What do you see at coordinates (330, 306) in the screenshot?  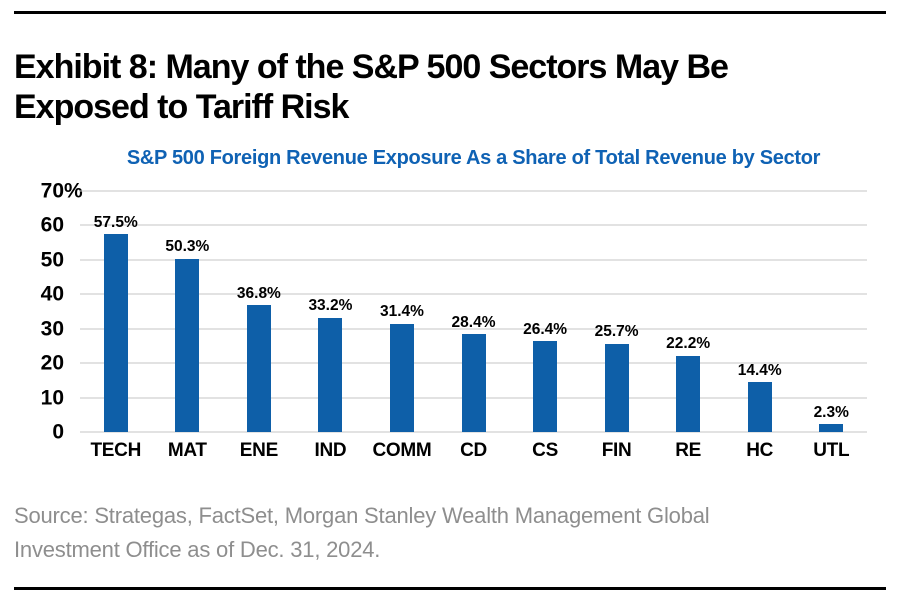 I see `bar-value-label-ind: 33.2%` at bounding box center [330, 306].